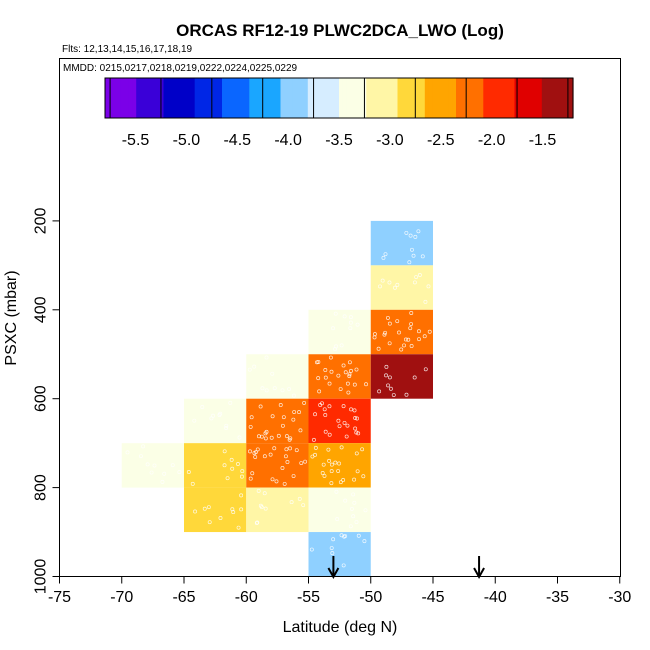  I want to click on colorbar-tick-label: -5.5, so click(136, 140).